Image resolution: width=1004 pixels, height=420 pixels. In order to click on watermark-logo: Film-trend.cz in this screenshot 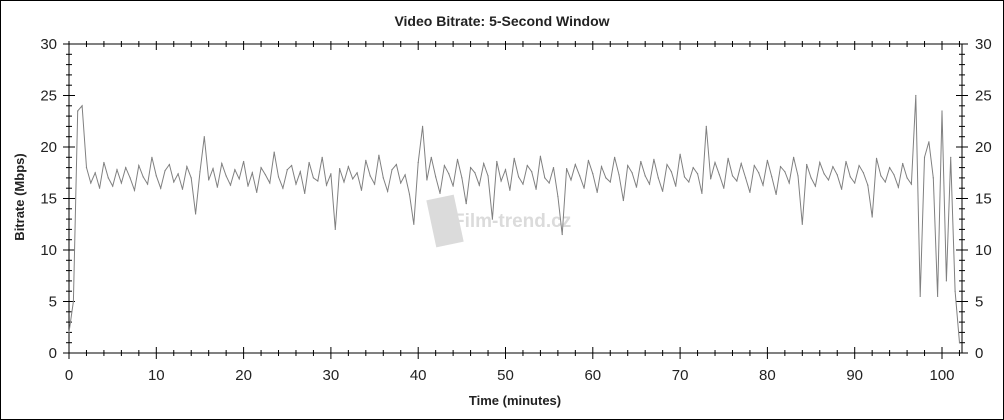, I will do `click(498, 221)`.